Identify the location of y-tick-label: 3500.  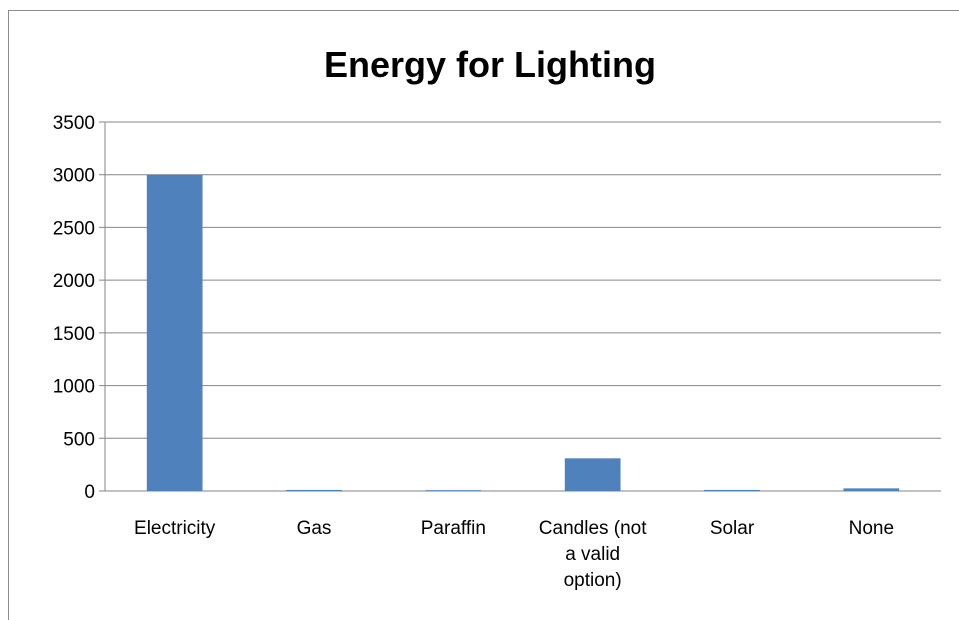
(74, 123).